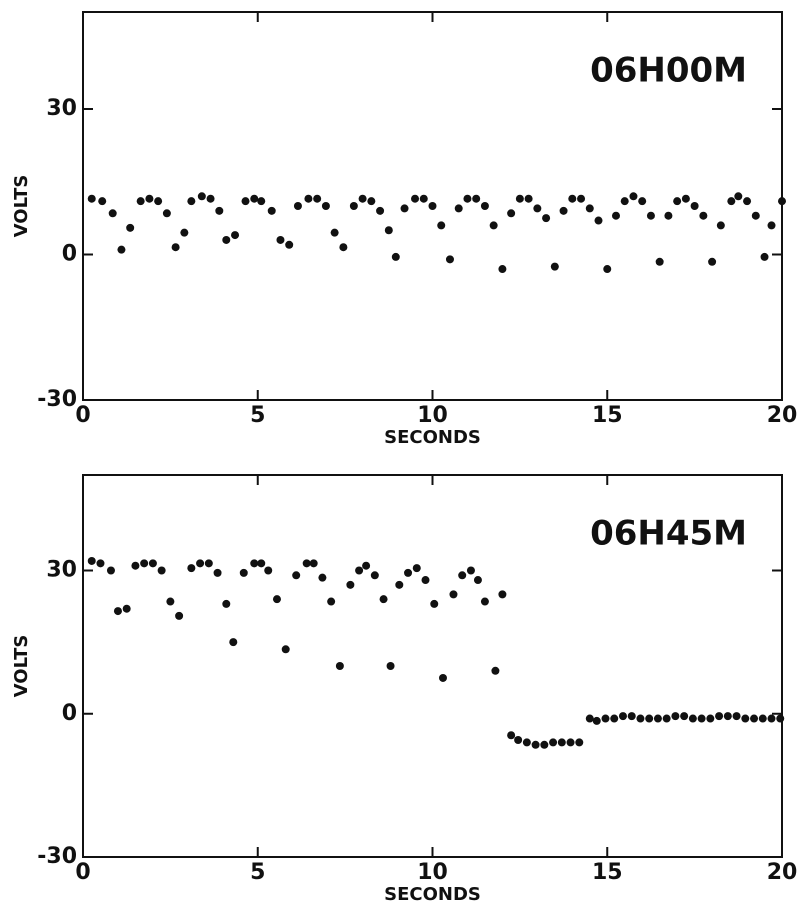 Image resolution: width=810 pixels, height=916 pixels. What do you see at coordinates (668, 534) in the screenshot?
I see `annotation: 06H45M` at bounding box center [668, 534].